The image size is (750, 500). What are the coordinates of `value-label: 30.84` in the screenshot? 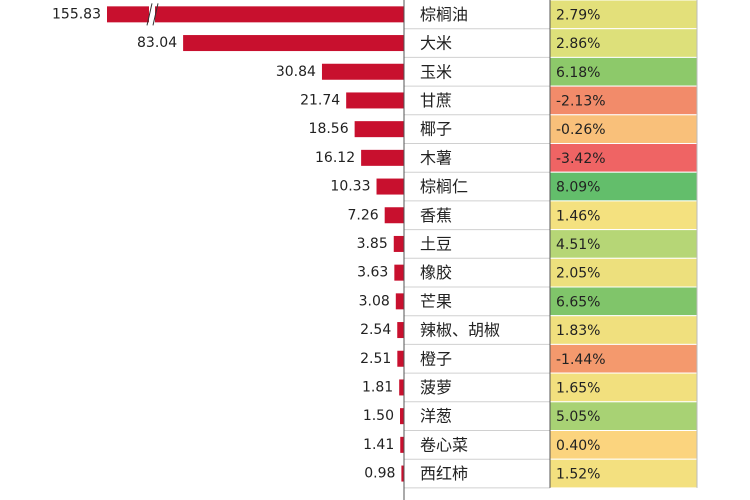 It's located at (296, 72).